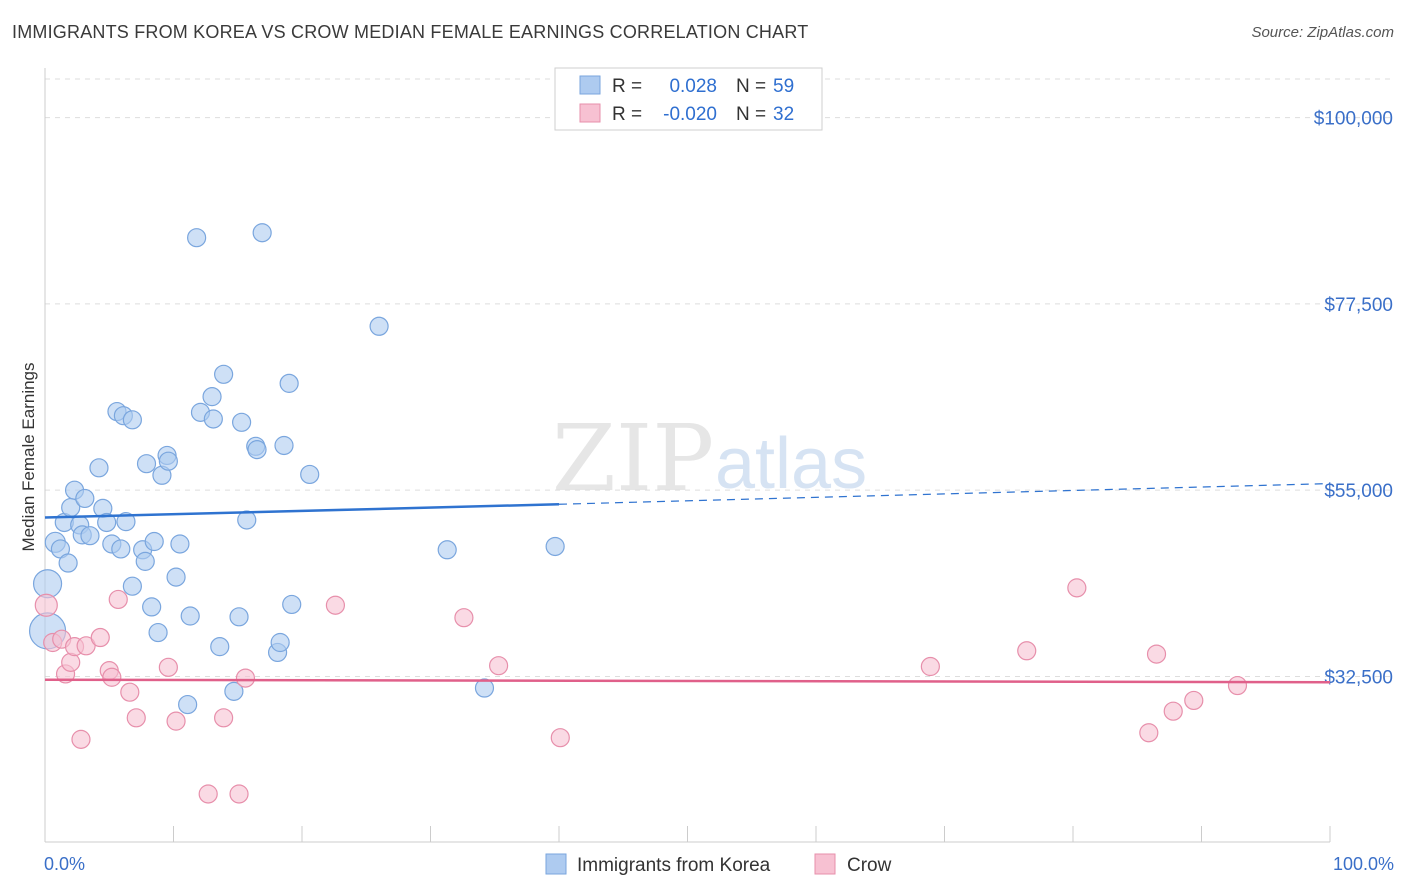  I want to click on y-tick-label: $100,000, so click(1353, 119).